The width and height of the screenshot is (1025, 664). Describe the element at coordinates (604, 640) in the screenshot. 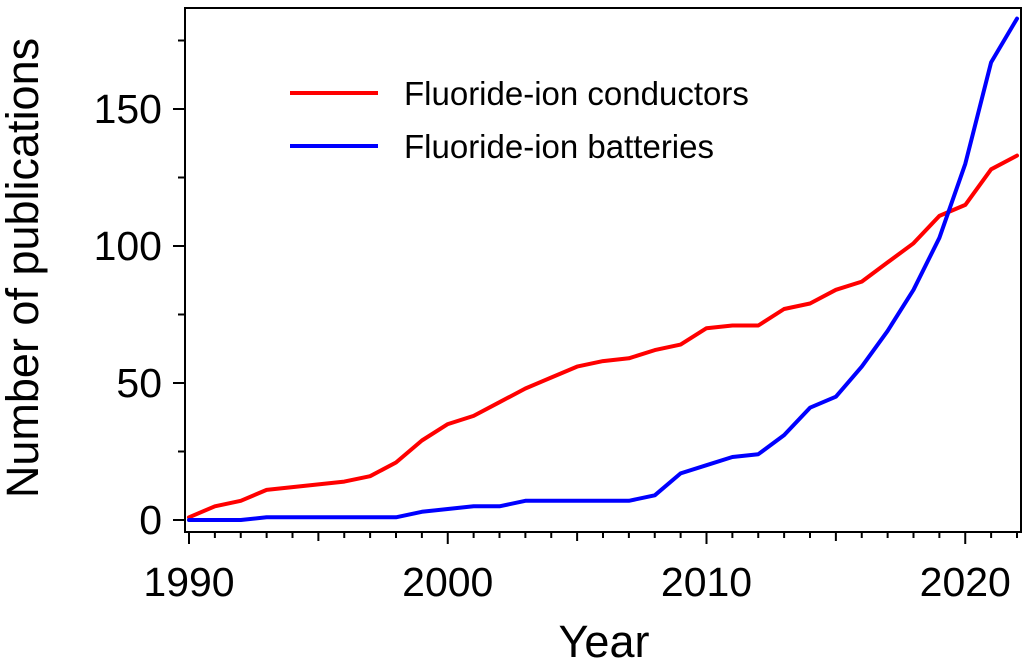

I see `x-axis-title: Year` at that location.